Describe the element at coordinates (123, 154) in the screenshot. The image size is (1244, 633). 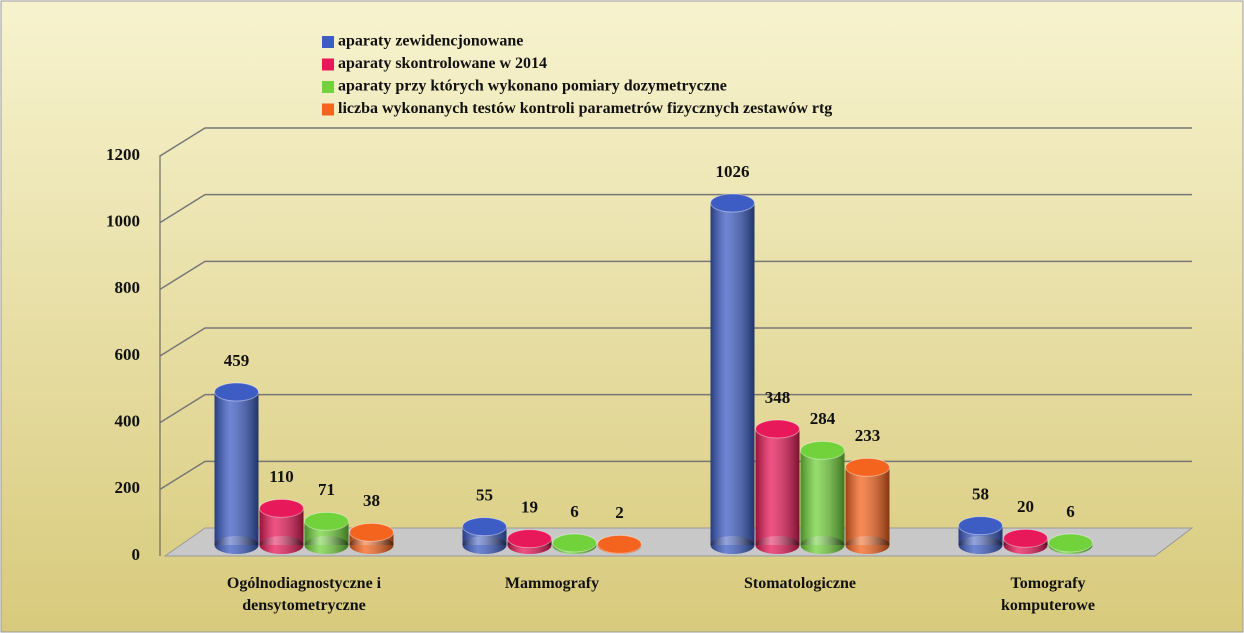
I see `y-tick-label: 1200` at that location.